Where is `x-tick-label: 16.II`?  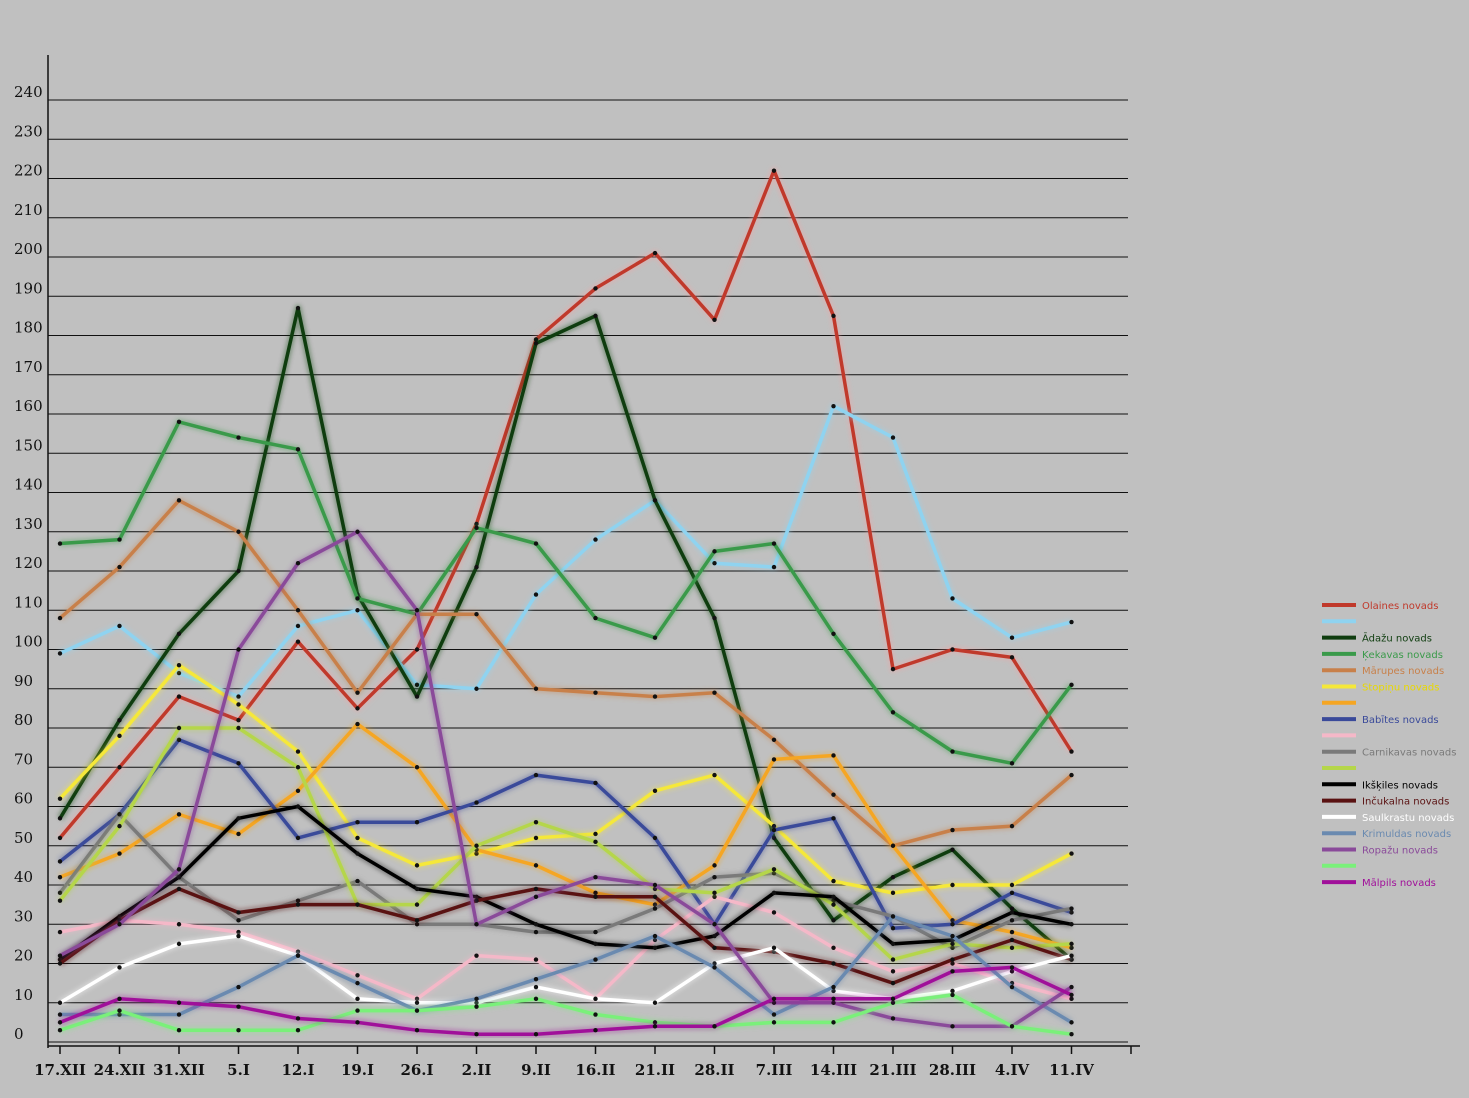
x-tick-label: 16.II is located at coordinates (595, 1070).